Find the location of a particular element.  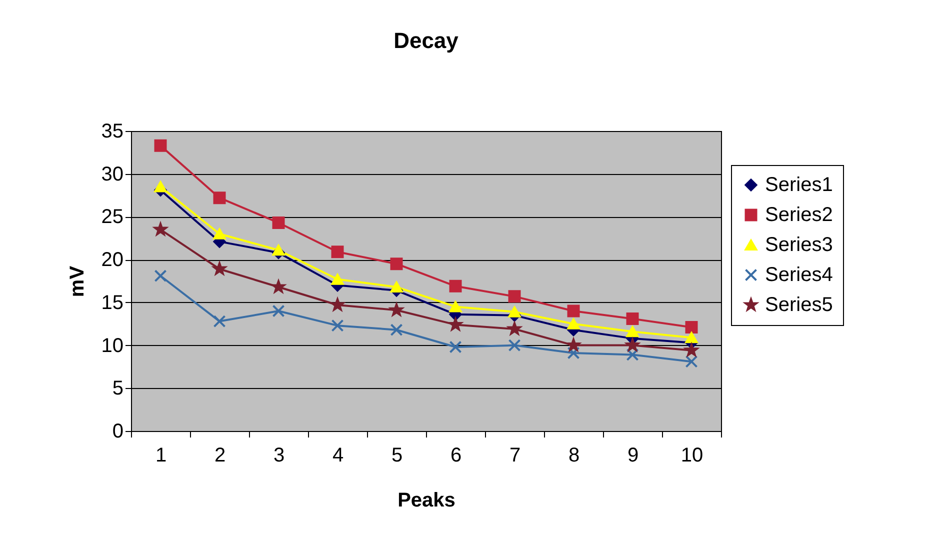

x-tick-label: 6 is located at coordinates (456, 455).